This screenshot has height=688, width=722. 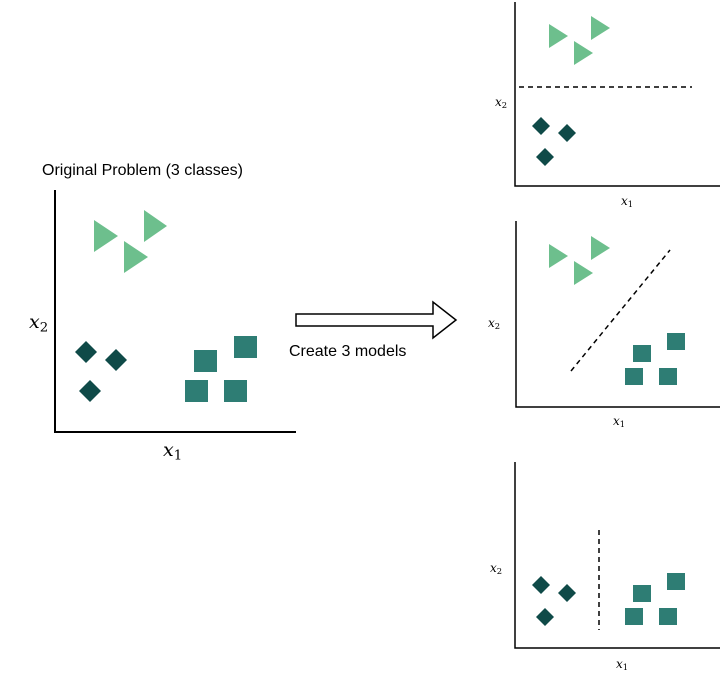 What do you see at coordinates (627, 202) in the screenshot?
I see `model-1-x-axis-label: x1` at bounding box center [627, 202].